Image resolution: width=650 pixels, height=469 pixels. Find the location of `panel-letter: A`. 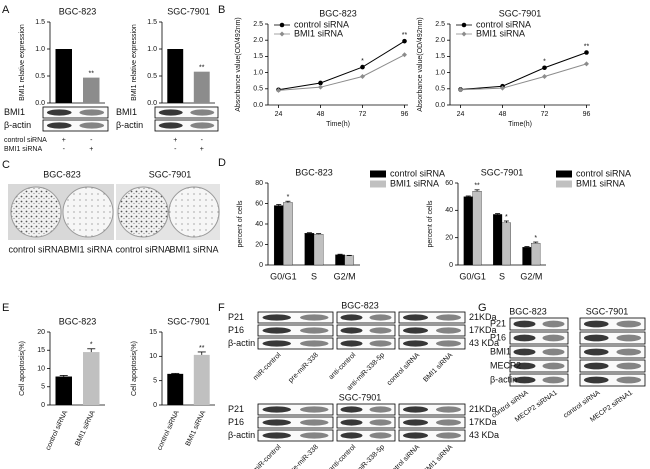

panel-letter: A is located at coordinates (6, 10).